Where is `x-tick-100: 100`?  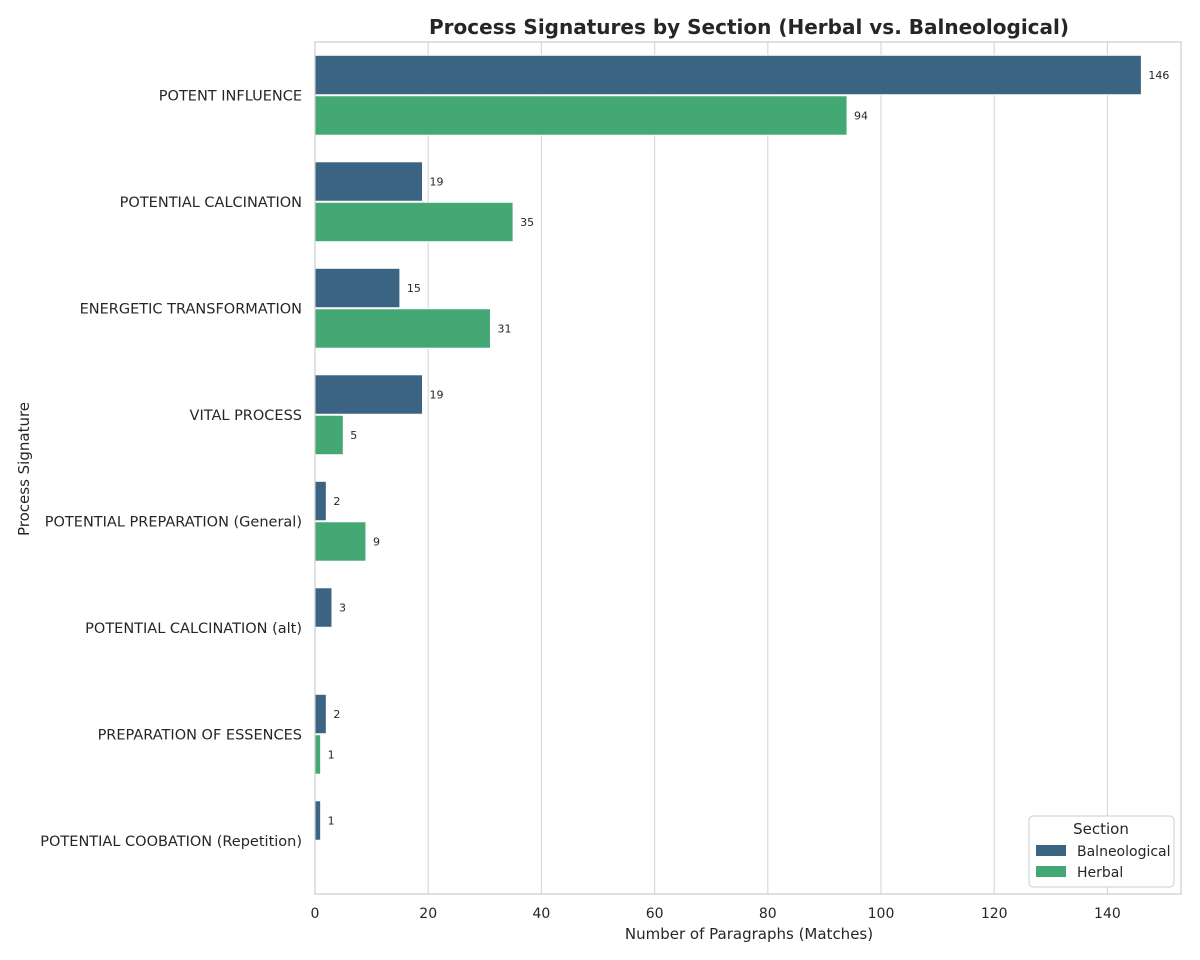
x-tick-100: 100 is located at coordinates (881, 914).